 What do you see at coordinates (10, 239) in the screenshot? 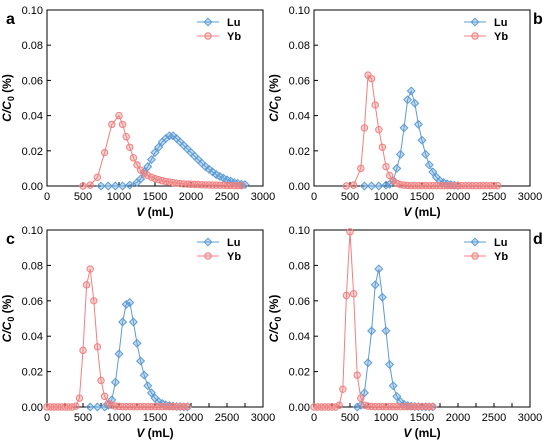
I see `panel-letter: c` at bounding box center [10, 239].